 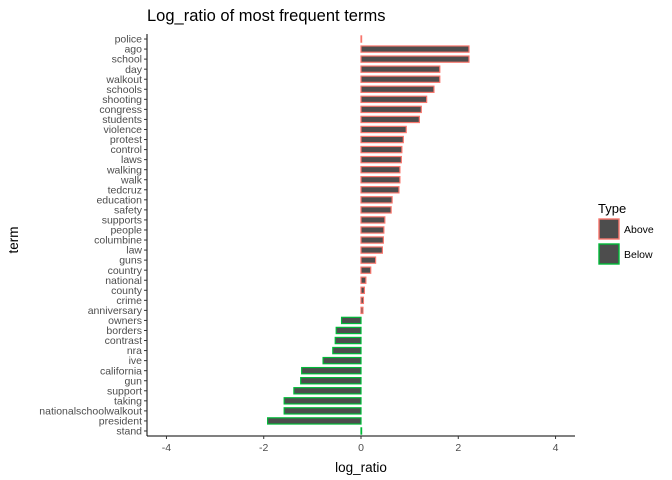 What do you see at coordinates (266, 16) in the screenshot?
I see `chart-title: Log_ratio of most frequent terms` at bounding box center [266, 16].